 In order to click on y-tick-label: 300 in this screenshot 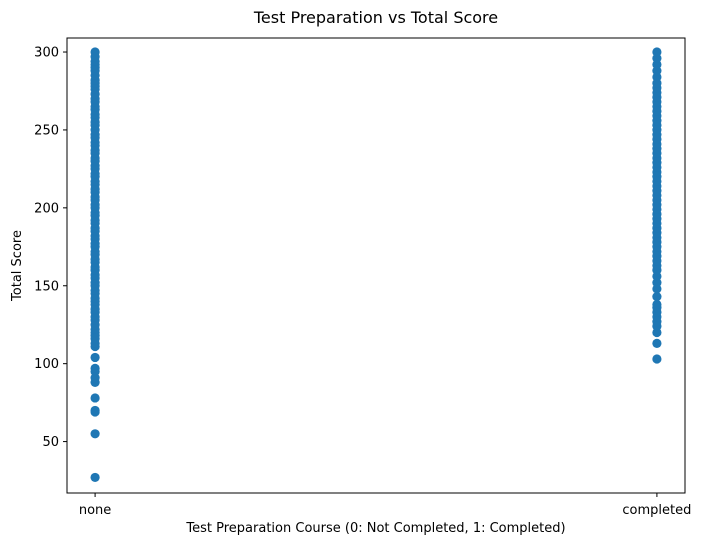, I will do `click(46, 53)`.